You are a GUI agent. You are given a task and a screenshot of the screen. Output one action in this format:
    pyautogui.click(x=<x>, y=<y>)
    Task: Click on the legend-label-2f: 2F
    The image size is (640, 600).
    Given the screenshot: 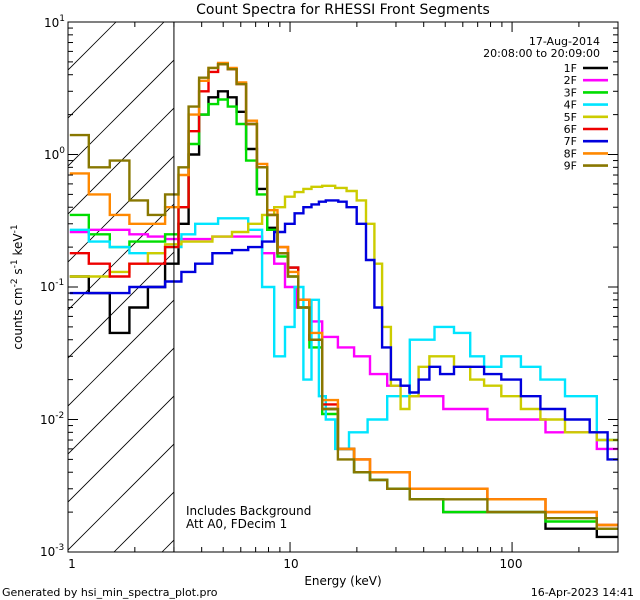 What is the action you would take?
    pyautogui.click(x=570, y=80)
    